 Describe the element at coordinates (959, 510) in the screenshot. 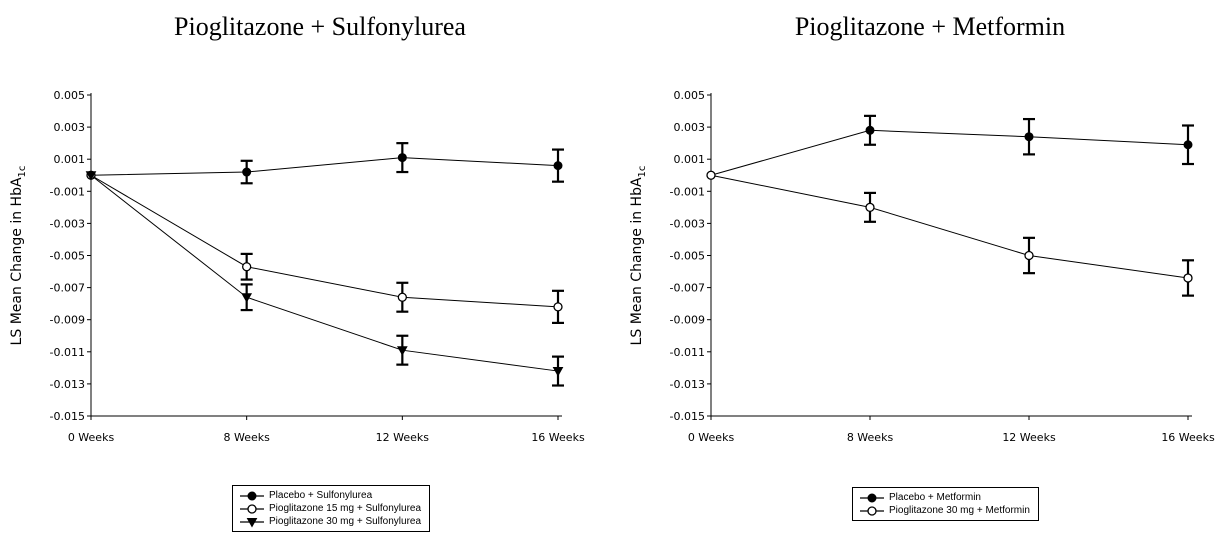

I see `legend-label: Pioglitazone 30 mg + Metformin` at that location.